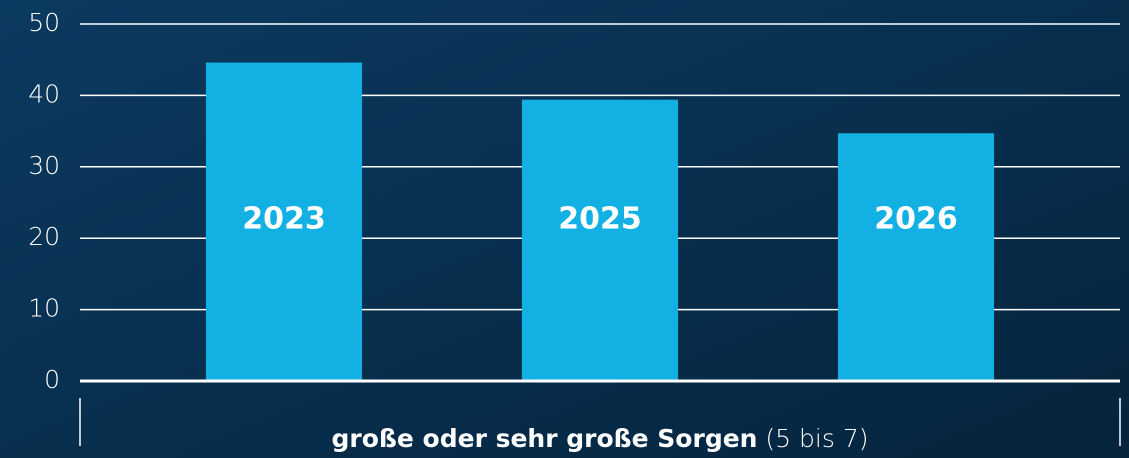 Image resolution: width=1129 pixels, height=458 pixels. What do you see at coordinates (600, 219) in the screenshot?
I see `category-label: 2025` at bounding box center [600, 219].